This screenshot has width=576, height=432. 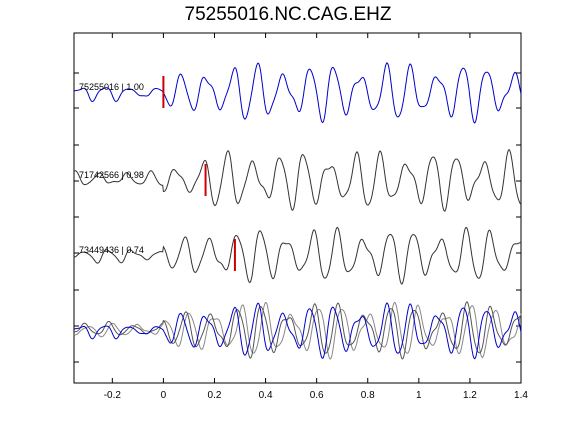 I want to click on x-tick-label: 1, so click(x=419, y=395).